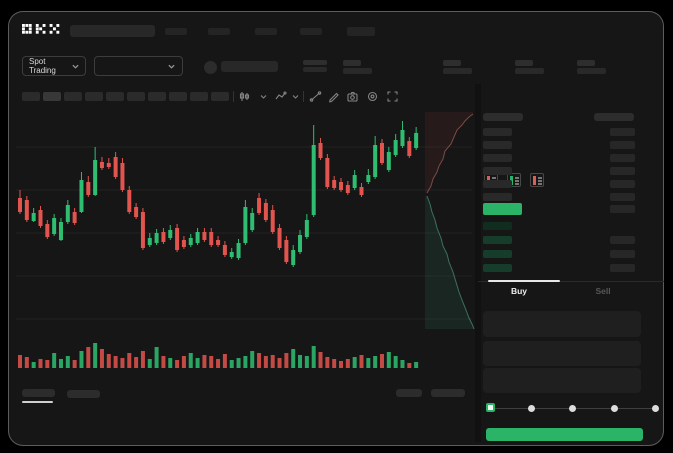  What do you see at coordinates (315, 66) in the screenshot?
I see `last-price-placeholder` at bounding box center [315, 66].